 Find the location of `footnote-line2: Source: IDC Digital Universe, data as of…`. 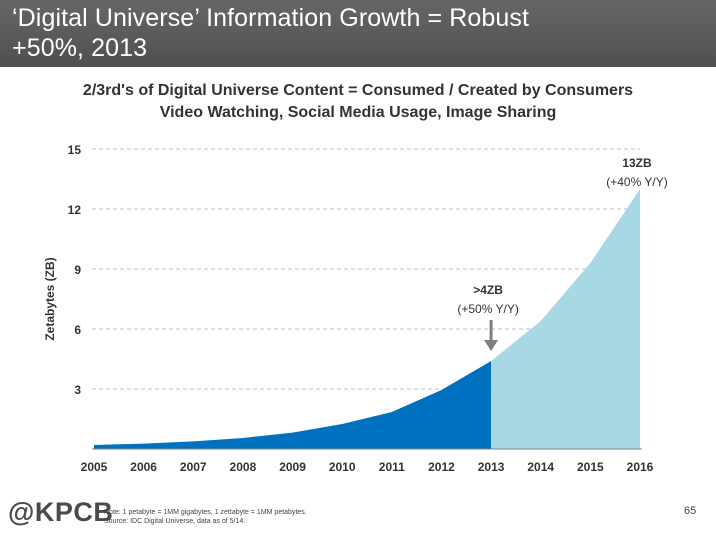

footnote-line2: Source: IDC Digital Universe, data as of… is located at coordinates (175, 521).